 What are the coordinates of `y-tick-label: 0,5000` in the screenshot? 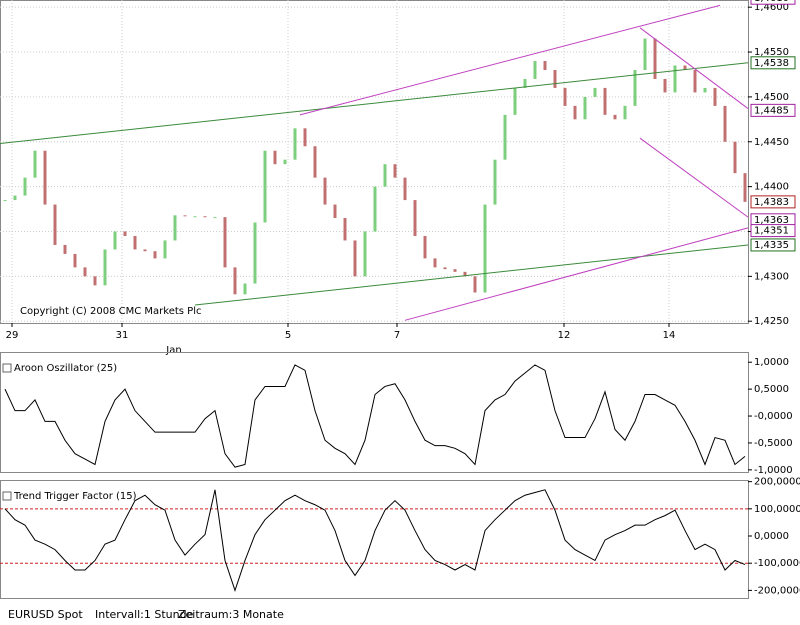 It's located at (771, 389).